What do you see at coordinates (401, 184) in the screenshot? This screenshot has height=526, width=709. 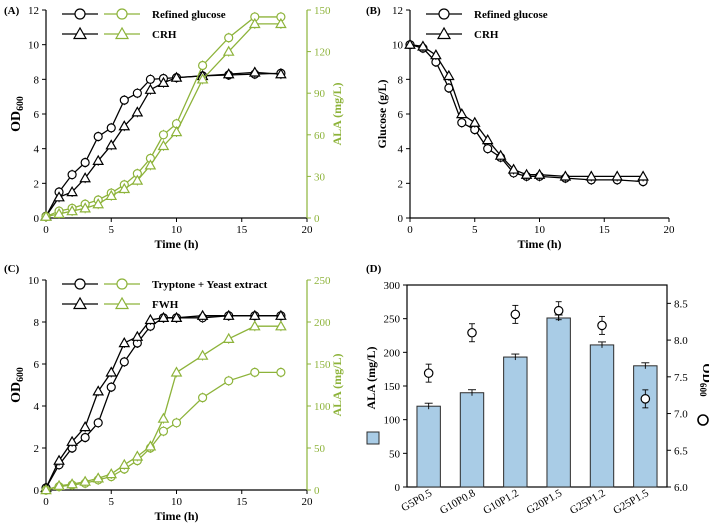 I see `panel-1-y-tick-label: 2` at bounding box center [401, 184].